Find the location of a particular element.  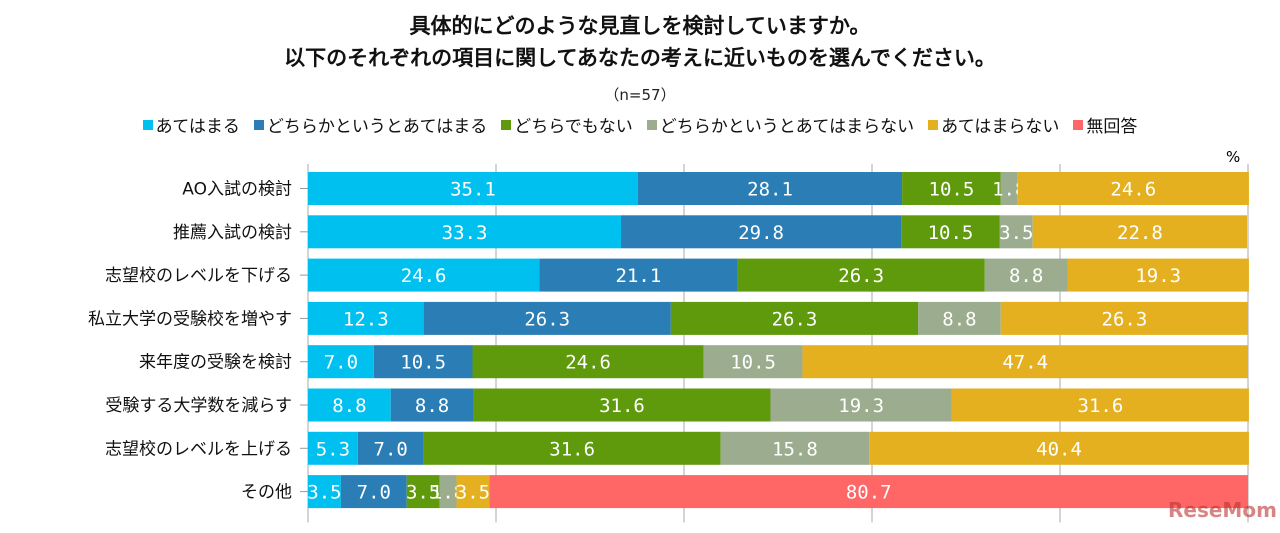

legend-label: どちらかというとあてはまらない is located at coordinates (787, 127).